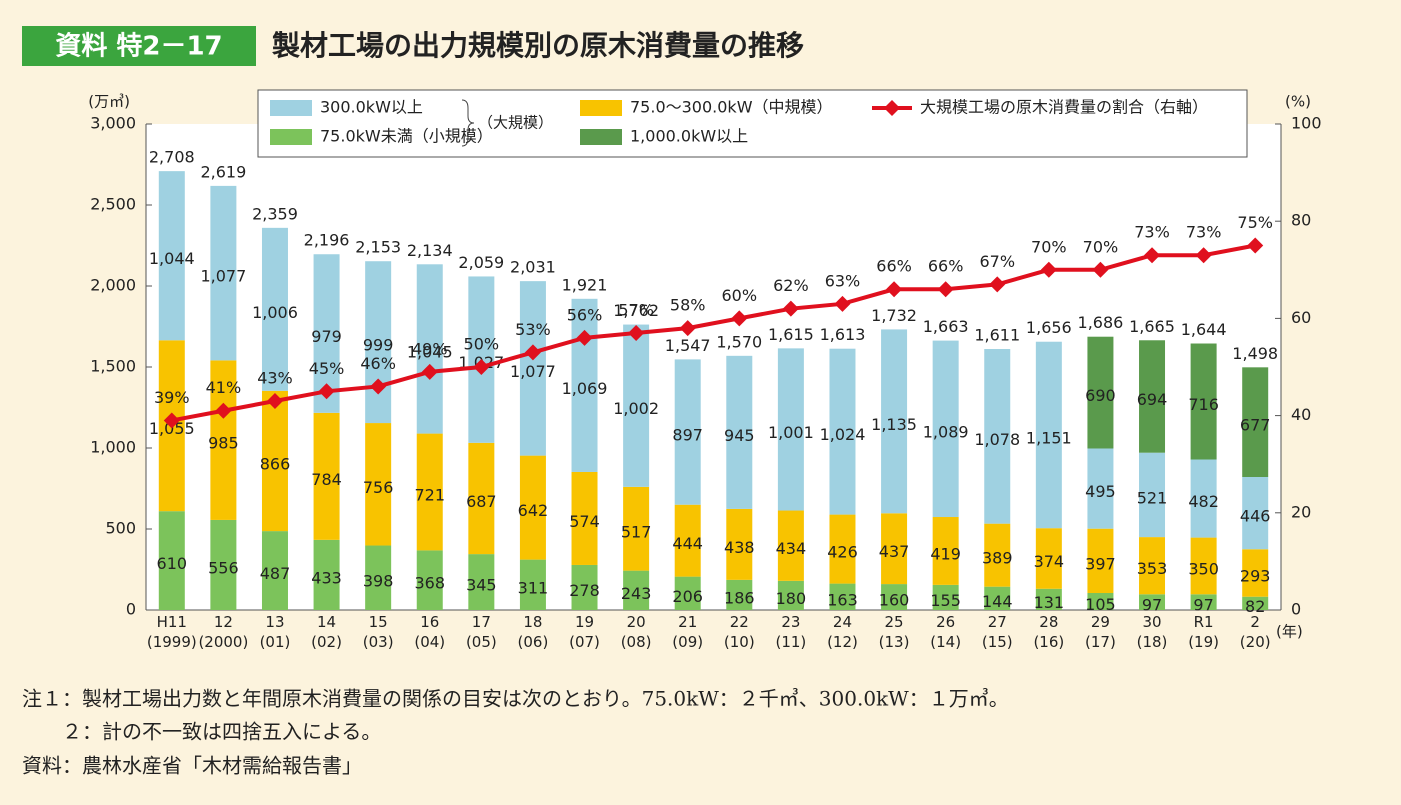  What do you see at coordinates (894, 266) in the screenshot?
I see `line-label: 66%` at bounding box center [894, 266].